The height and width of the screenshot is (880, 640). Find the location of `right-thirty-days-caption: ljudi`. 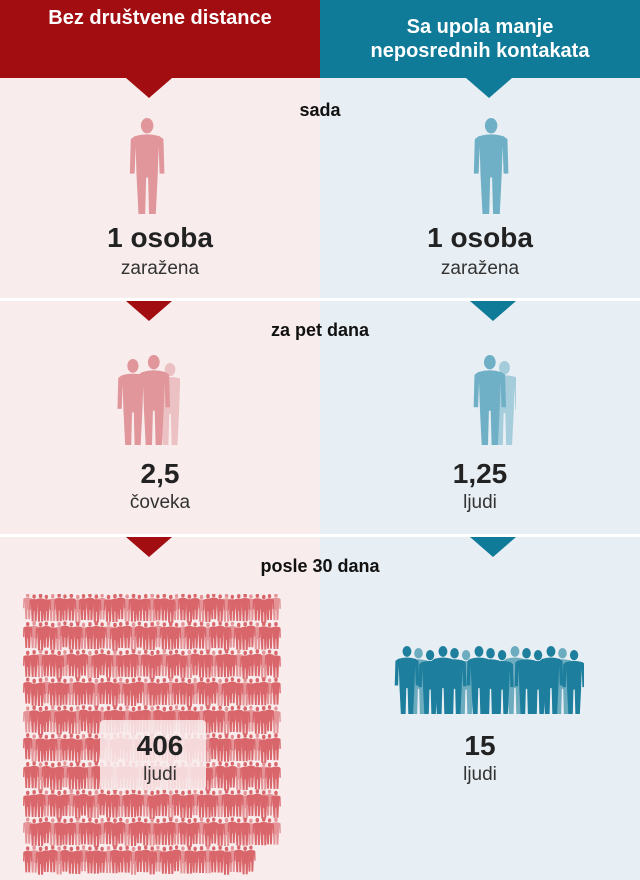

right-thirty-days-caption: ljudi is located at coordinates (480, 774).